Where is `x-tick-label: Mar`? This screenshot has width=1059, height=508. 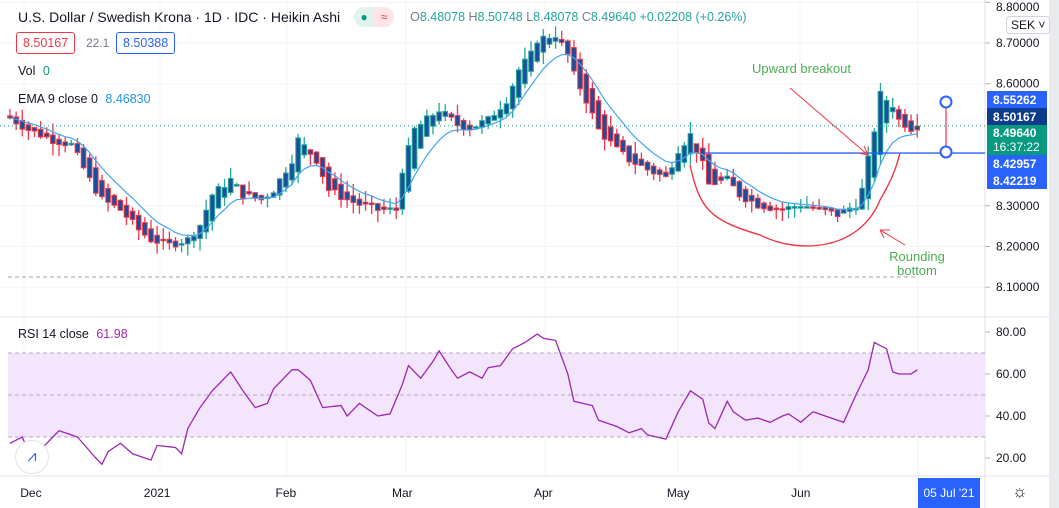 x-tick-label: Mar is located at coordinates (402, 493).